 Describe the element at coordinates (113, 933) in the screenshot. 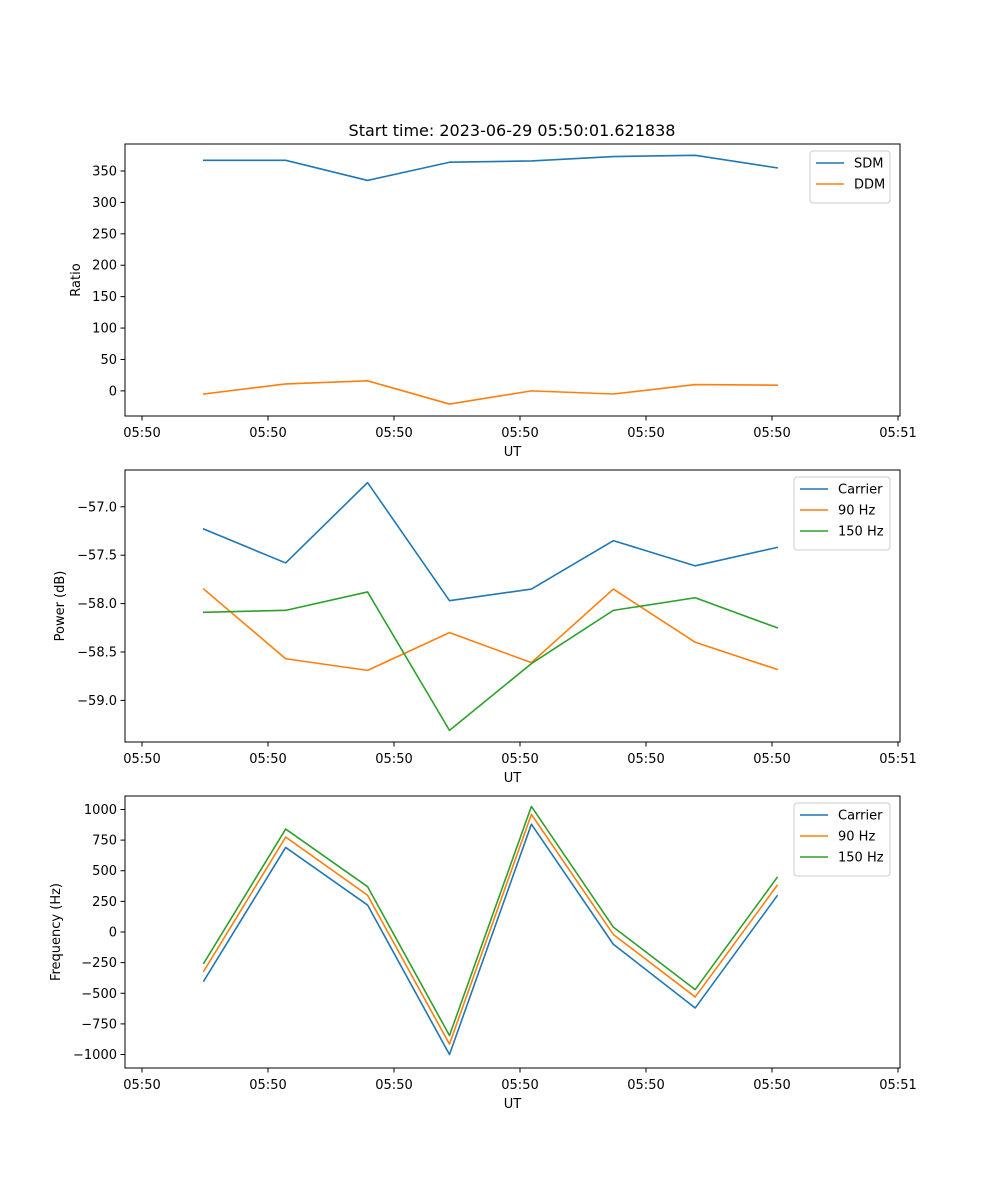

I see `frequency-y-tick-label: 0` at that location.